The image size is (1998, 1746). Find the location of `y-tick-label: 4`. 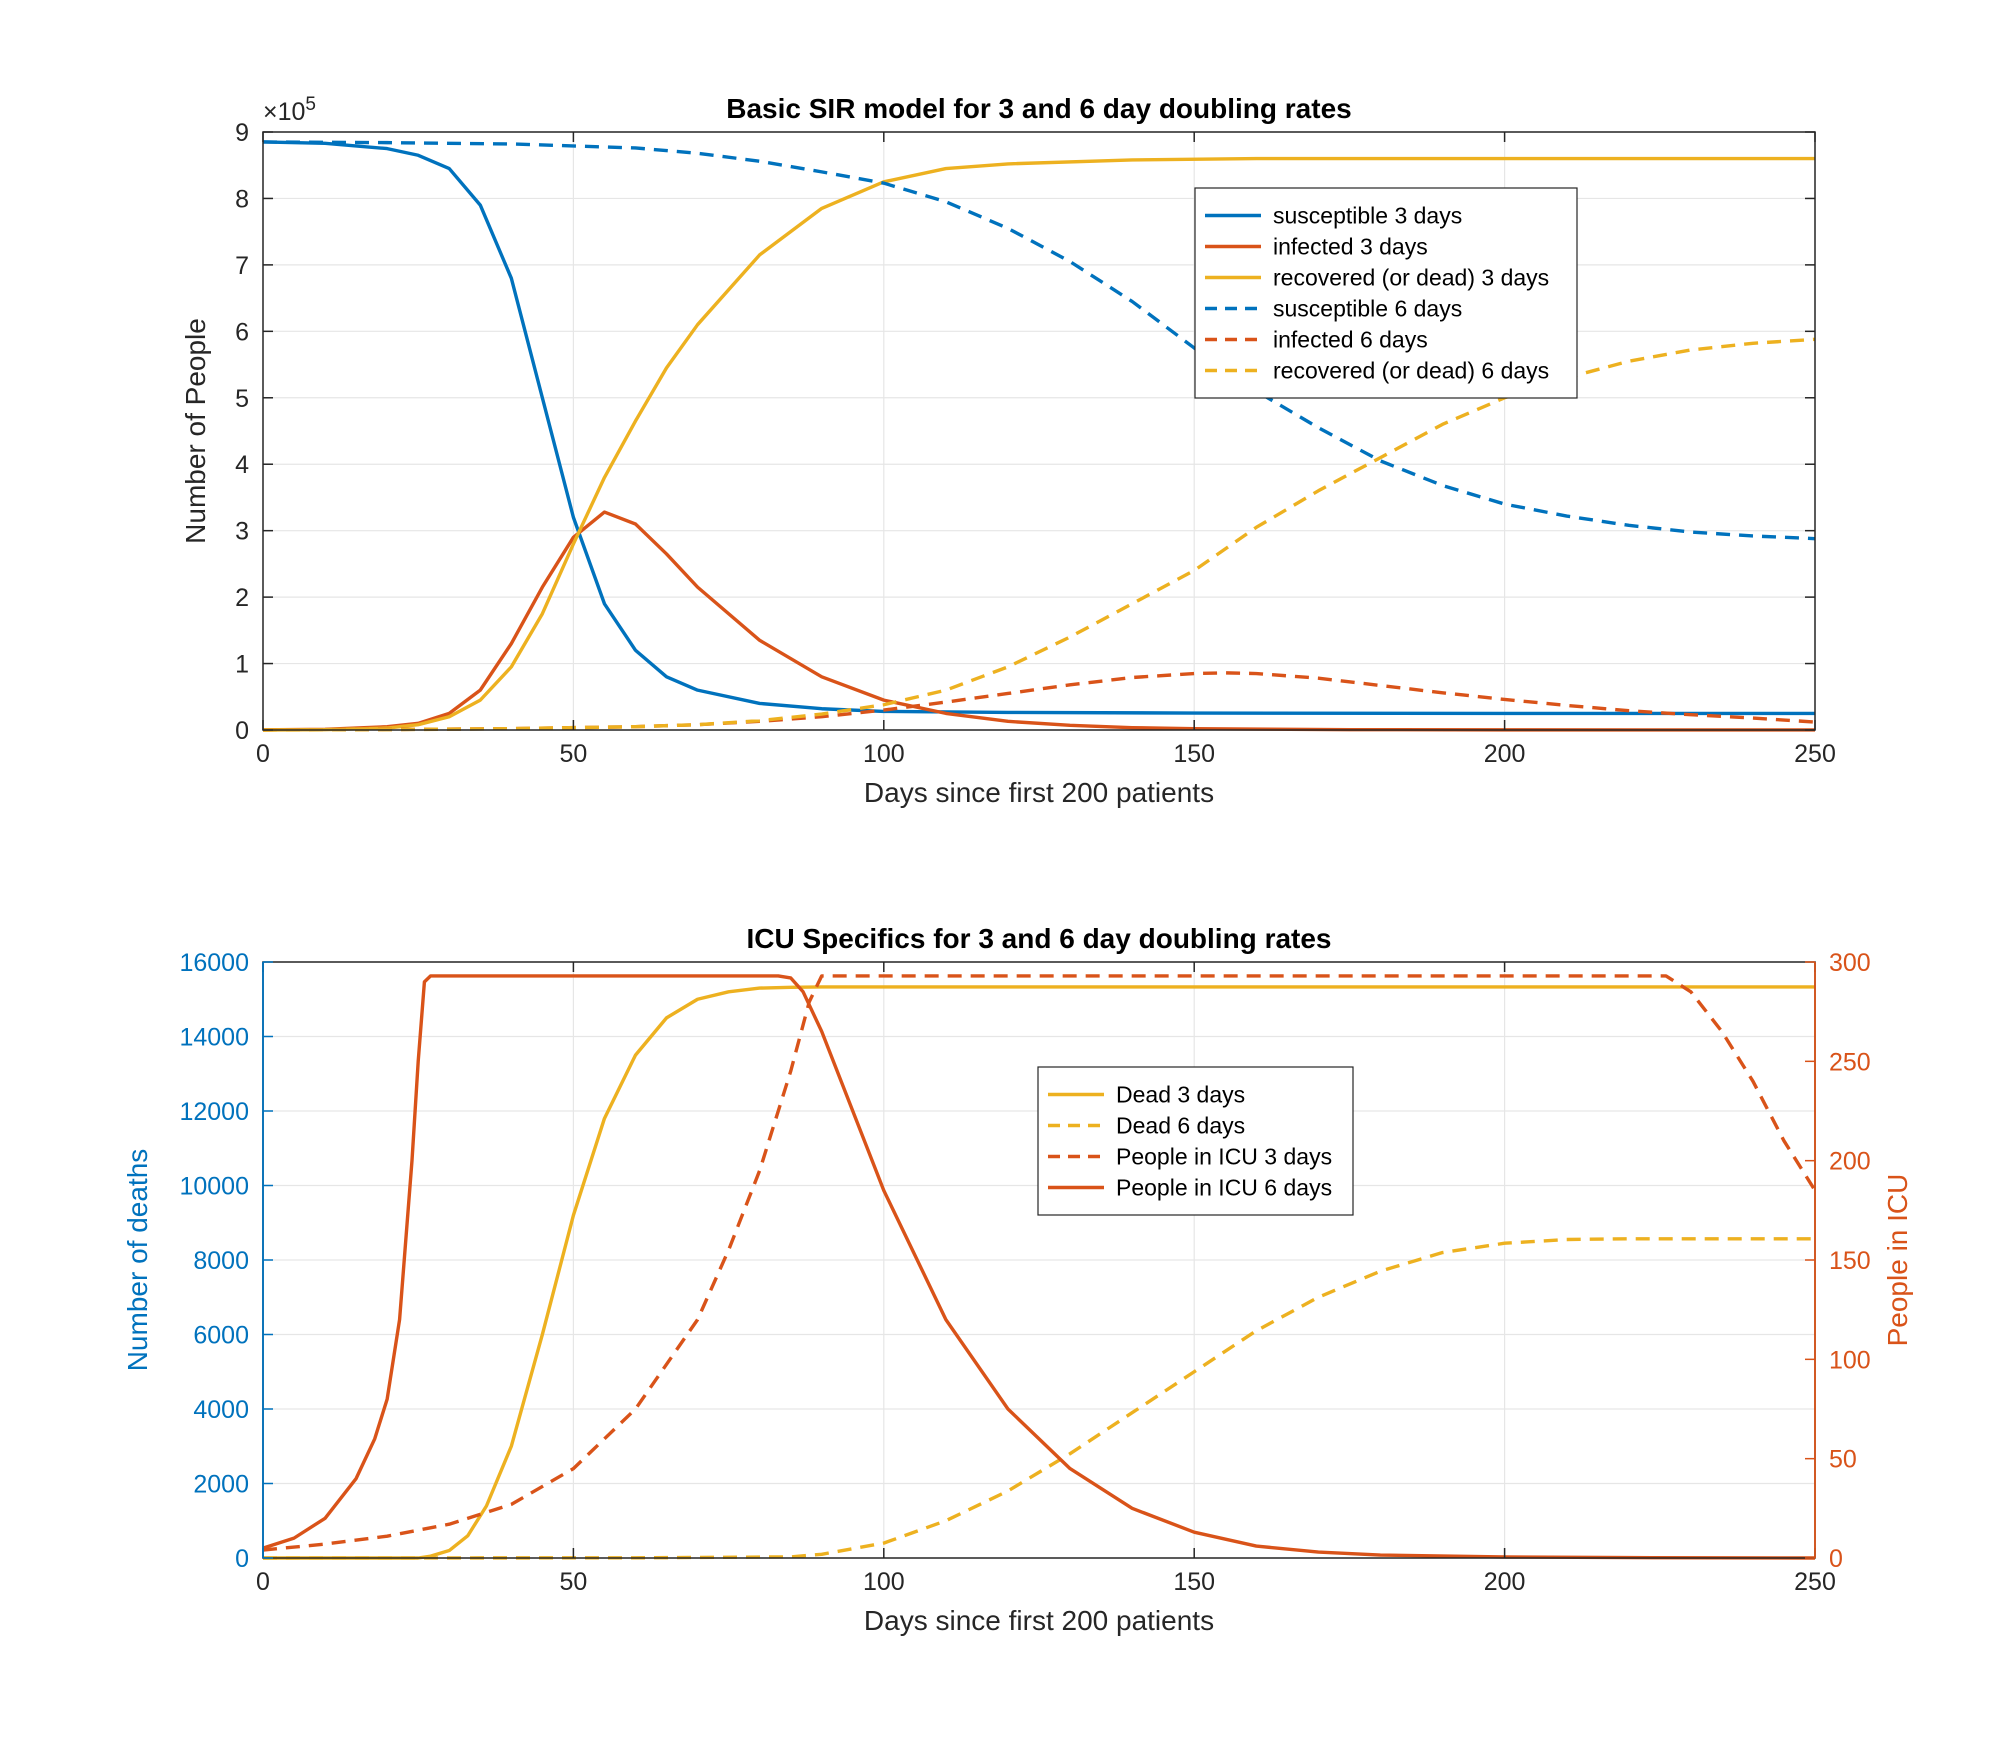

y-tick-label: 4 is located at coordinates (242, 465).